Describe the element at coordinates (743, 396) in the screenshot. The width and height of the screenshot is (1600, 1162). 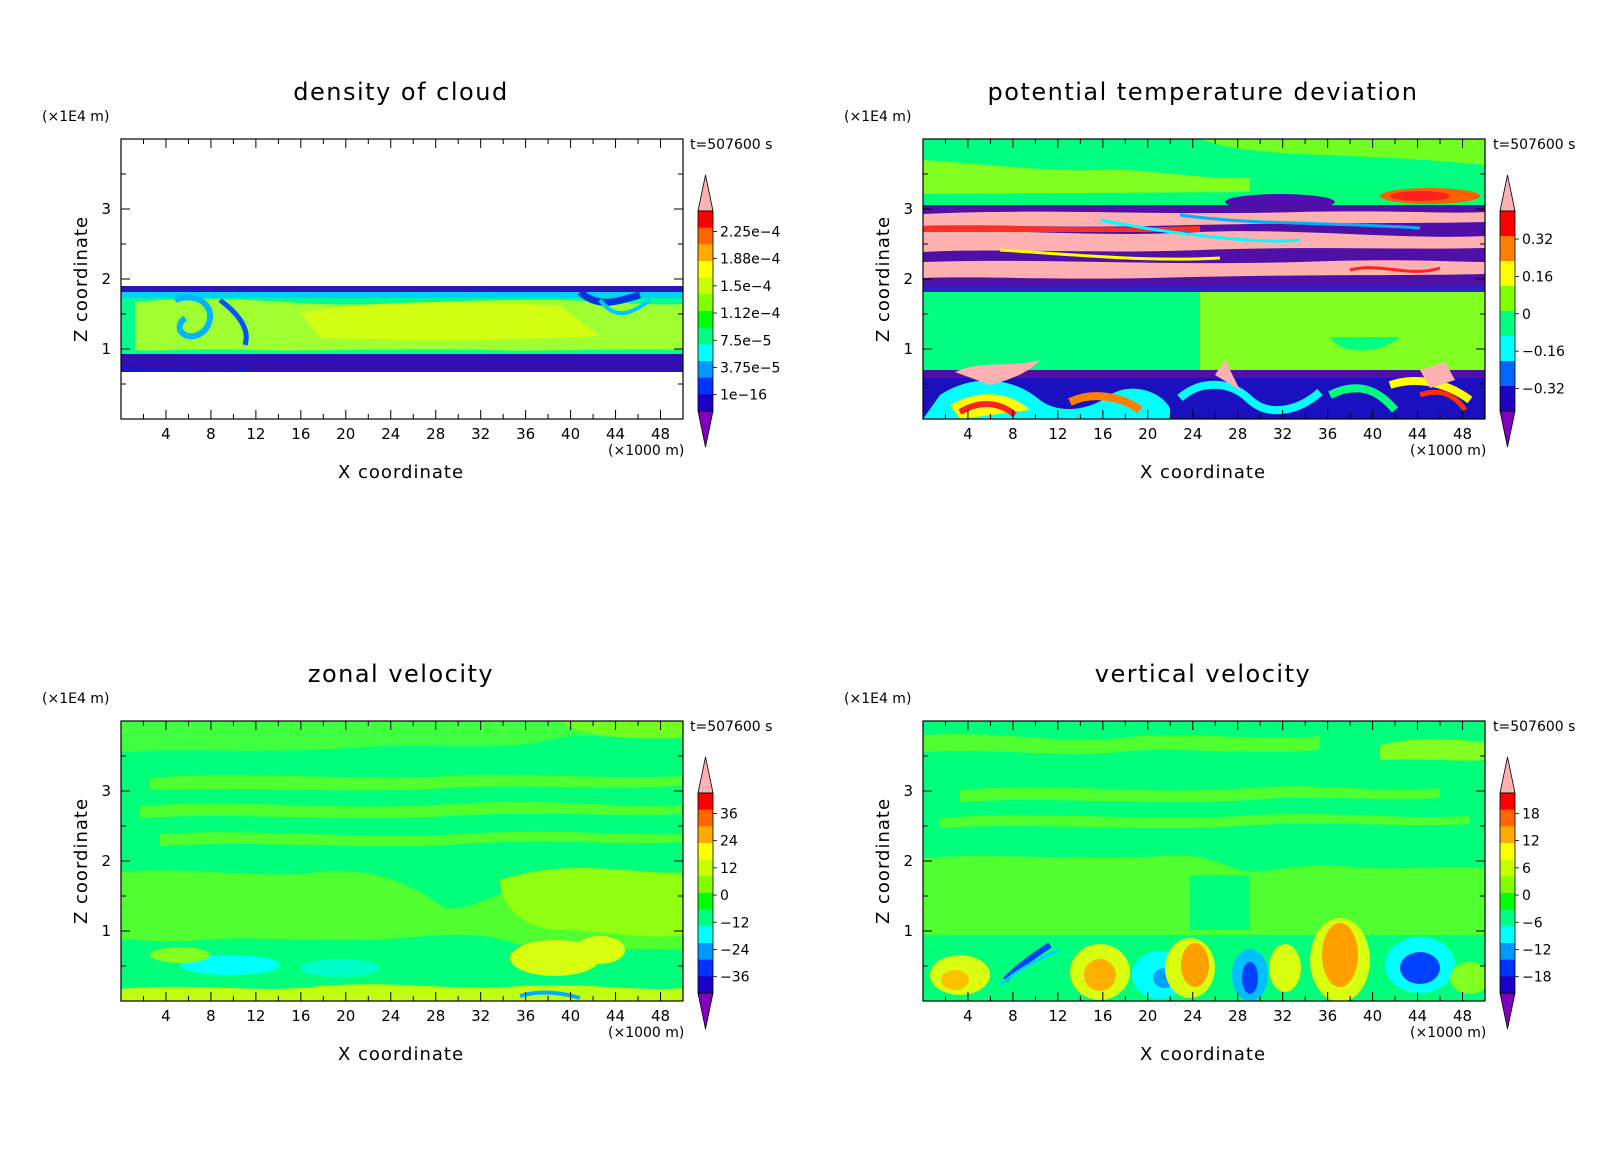
I see `colorbar-label: 1e−16` at that location.